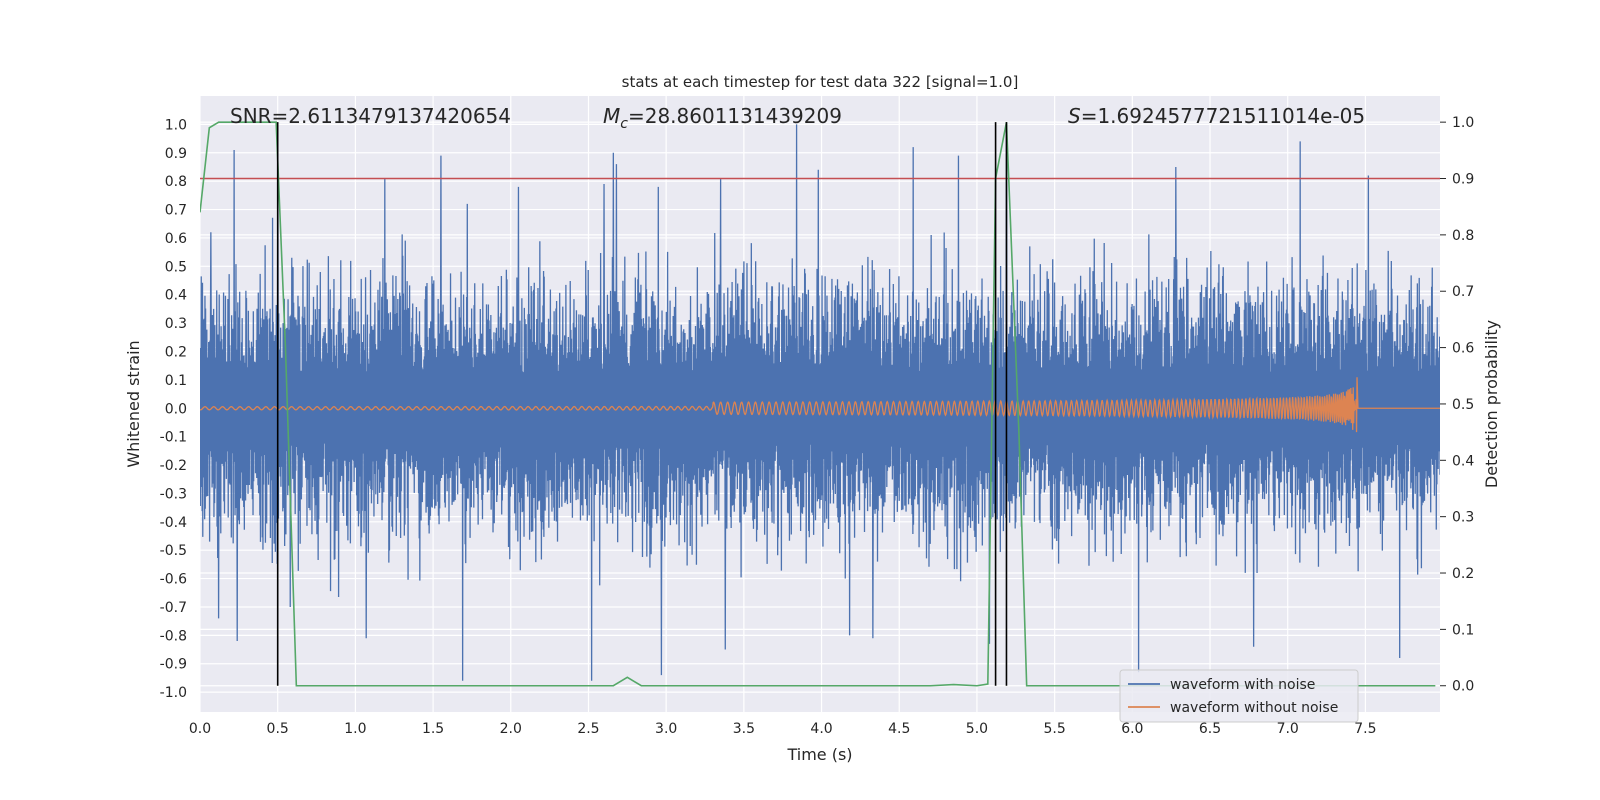  Describe the element at coordinates (370, 116) in the screenshot. I see `snr-annotation: SNR=2.6113479137420654` at that location.